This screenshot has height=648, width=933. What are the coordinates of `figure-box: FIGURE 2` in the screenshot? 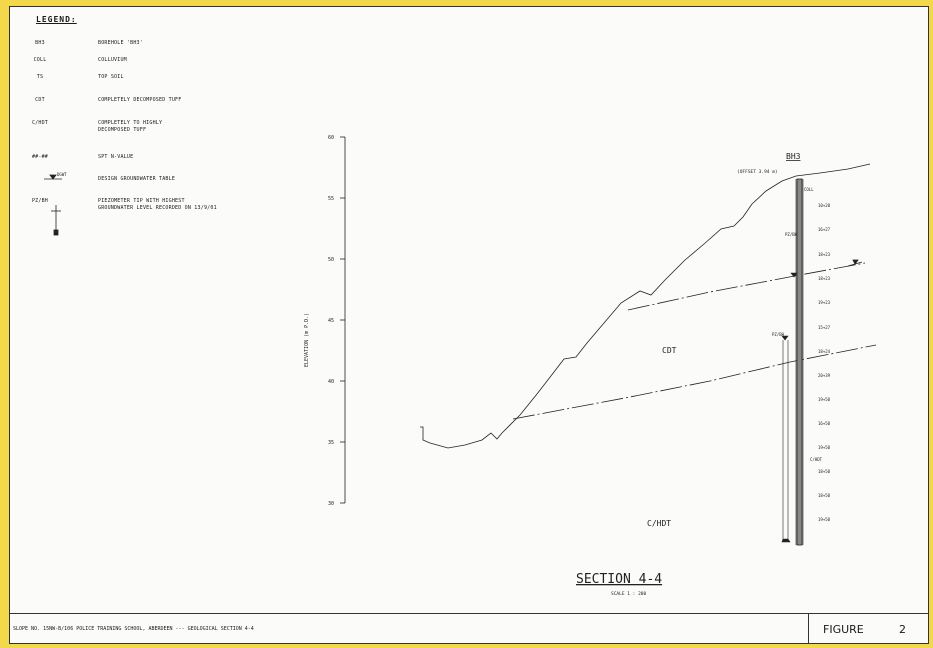 It's located at (868, 628).